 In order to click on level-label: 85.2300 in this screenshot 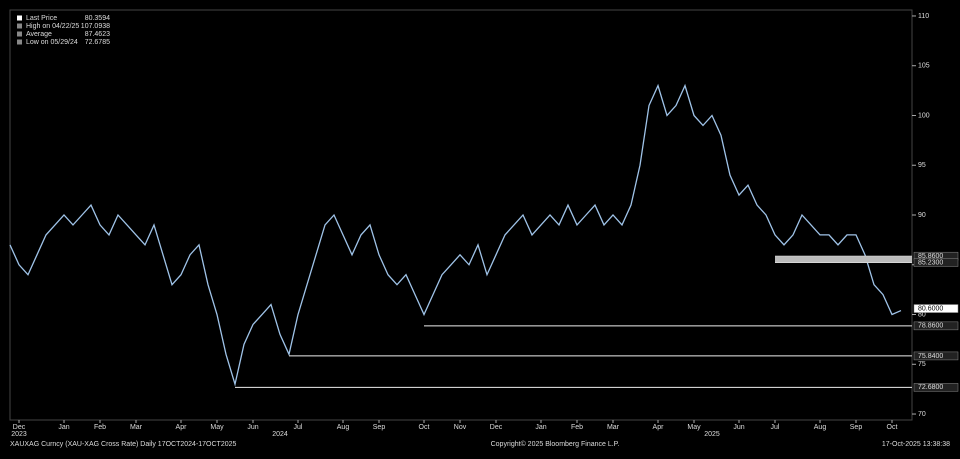, I will do `click(930, 262)`.